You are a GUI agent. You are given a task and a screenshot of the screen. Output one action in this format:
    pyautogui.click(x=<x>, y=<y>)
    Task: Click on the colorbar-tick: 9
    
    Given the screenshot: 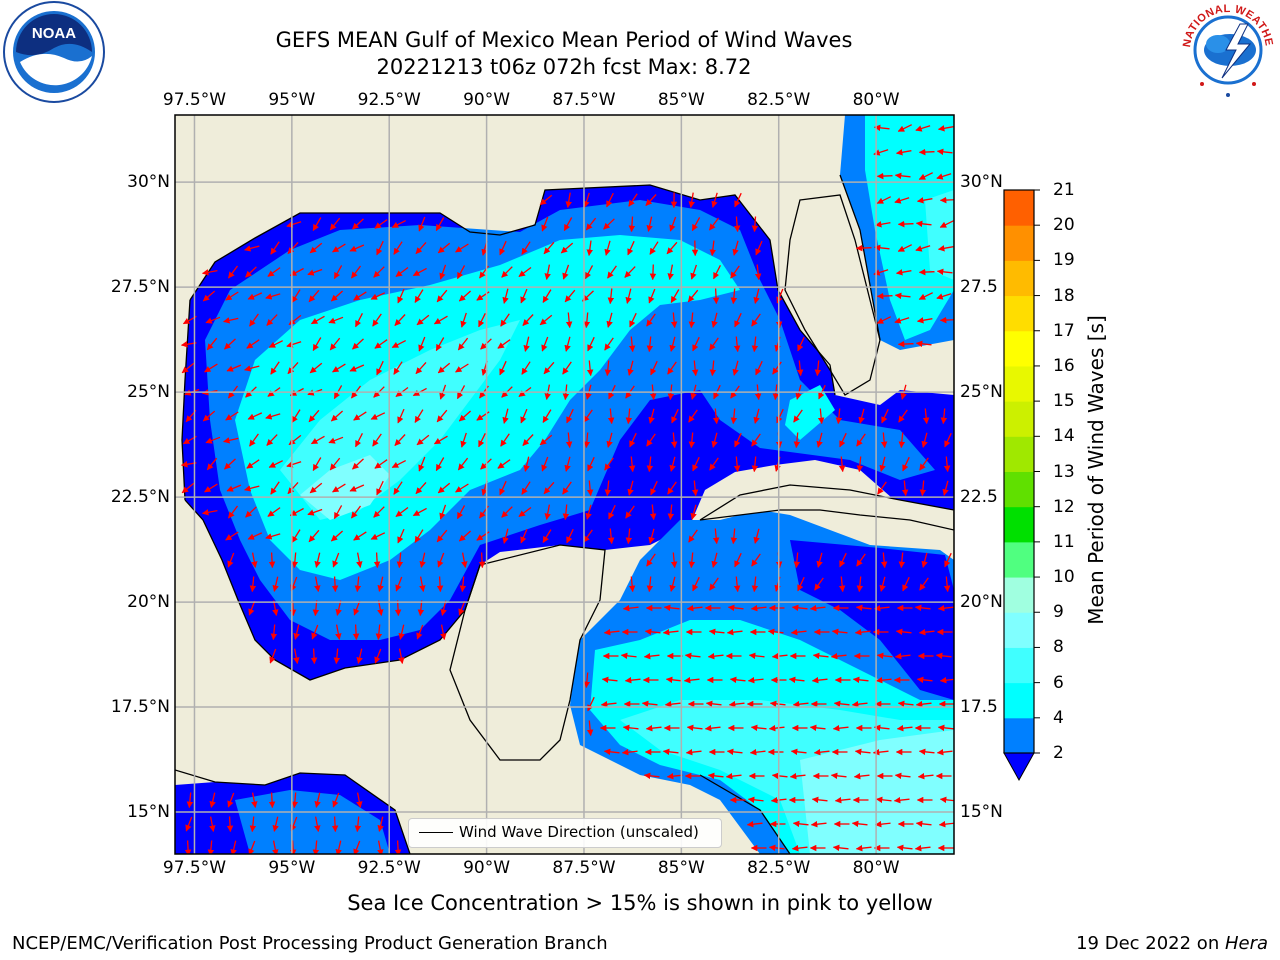 What is the action you would take?
    pyautogui.click(x=1058, y=612)
    